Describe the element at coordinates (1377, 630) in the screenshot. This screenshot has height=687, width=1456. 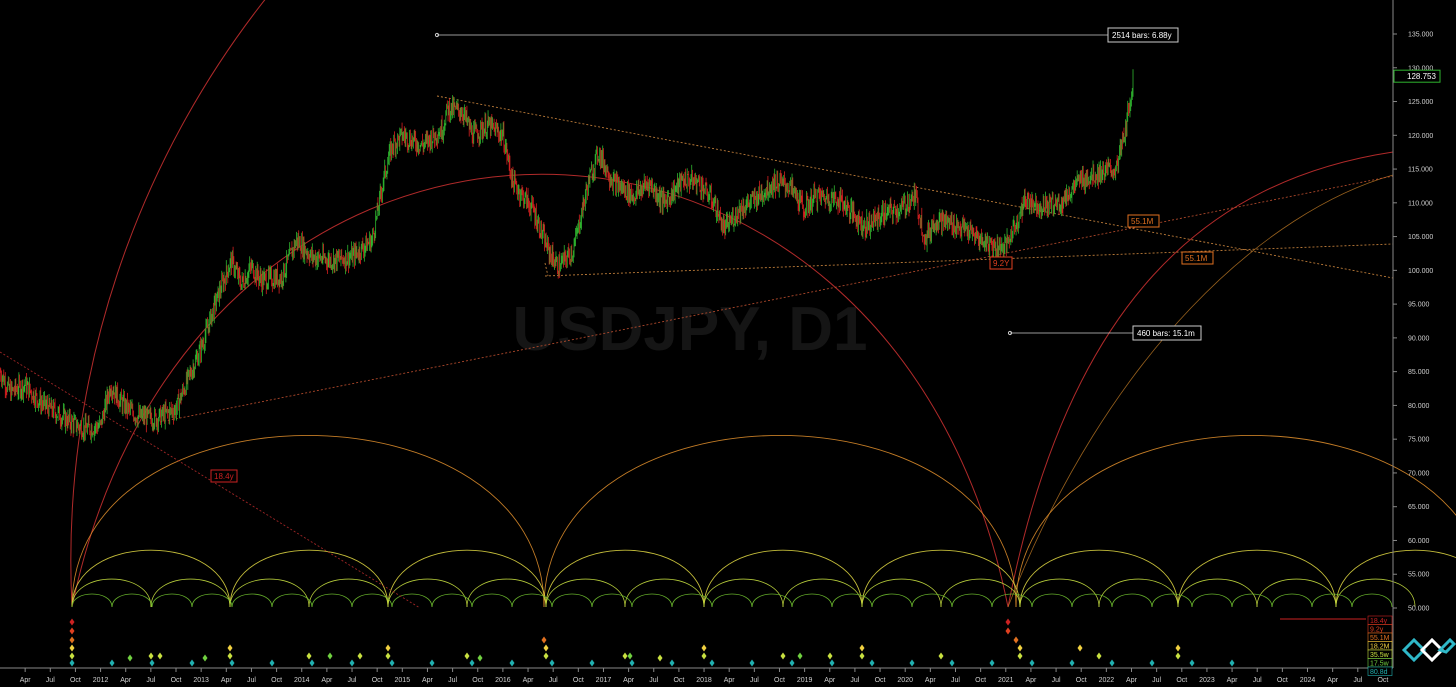
I see `legend-label: 9.2y` at that location.